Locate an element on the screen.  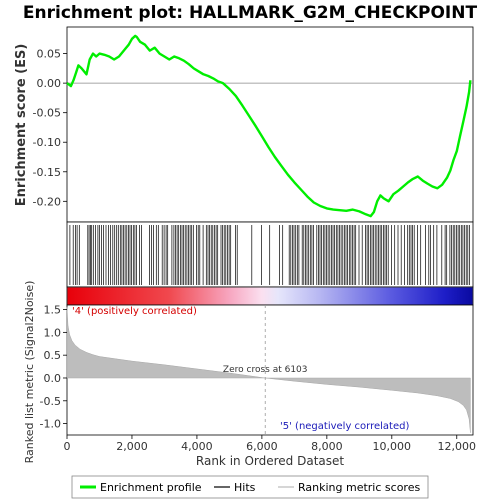
legend-box is located at coordinates (250, 487).